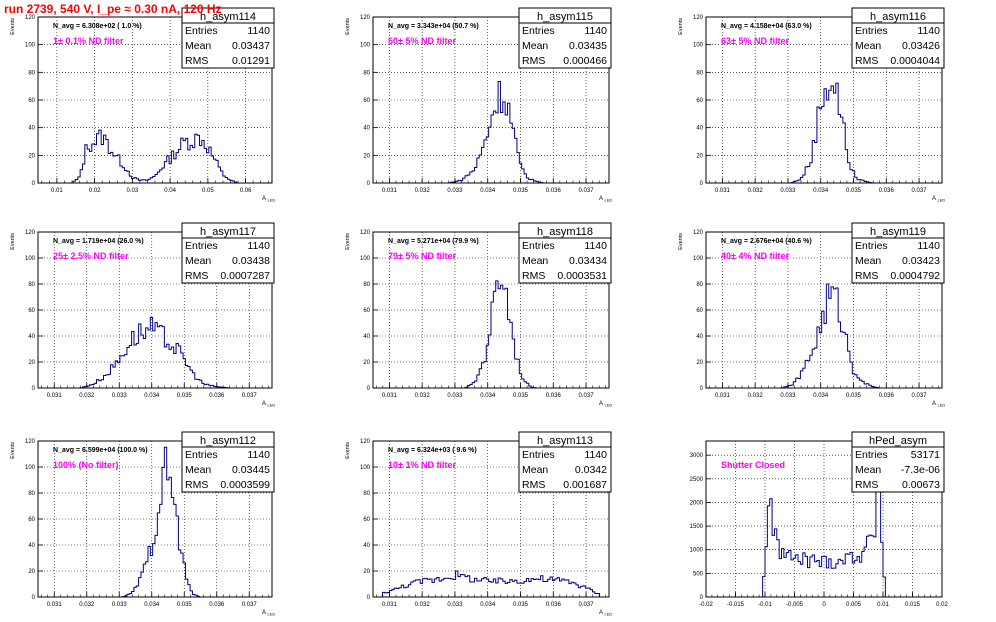  Describe the element at coordinates (821, 396) in the screenshot. I see `x-tick-label: 0.034` at that location.